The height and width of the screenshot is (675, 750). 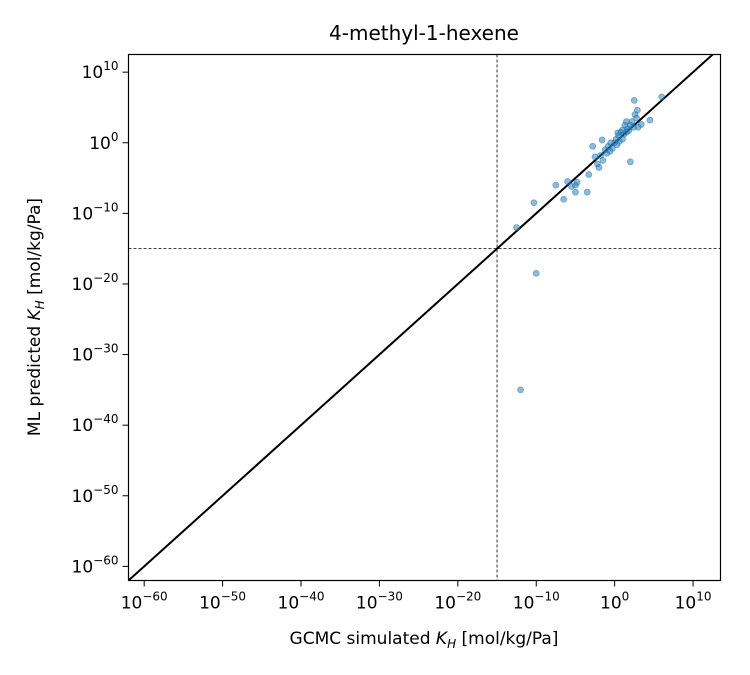 What do you see at coordinates (693, 602) in the screenshot?
I see `x-tick-label: 1010` at bounding box center [693, 602].